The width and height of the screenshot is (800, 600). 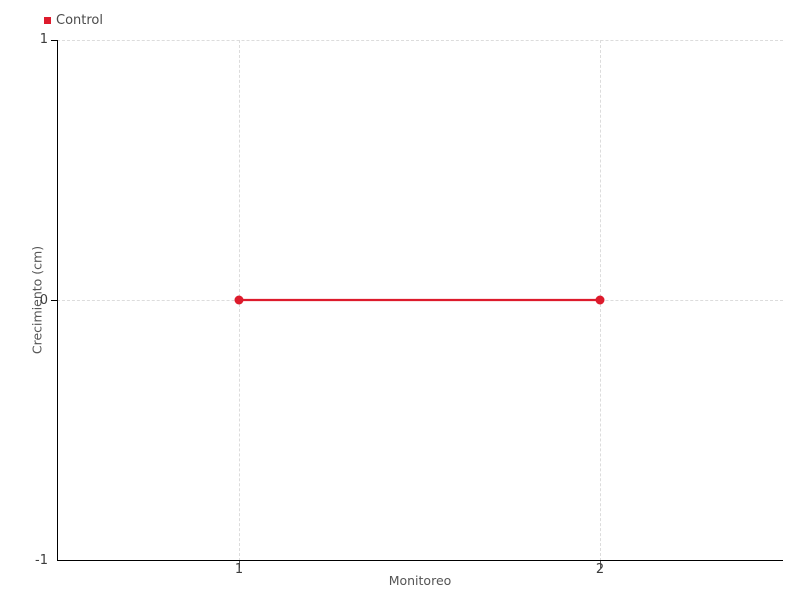 I want to click on x-tick-label-1: 1, so click(x=239, y=569).